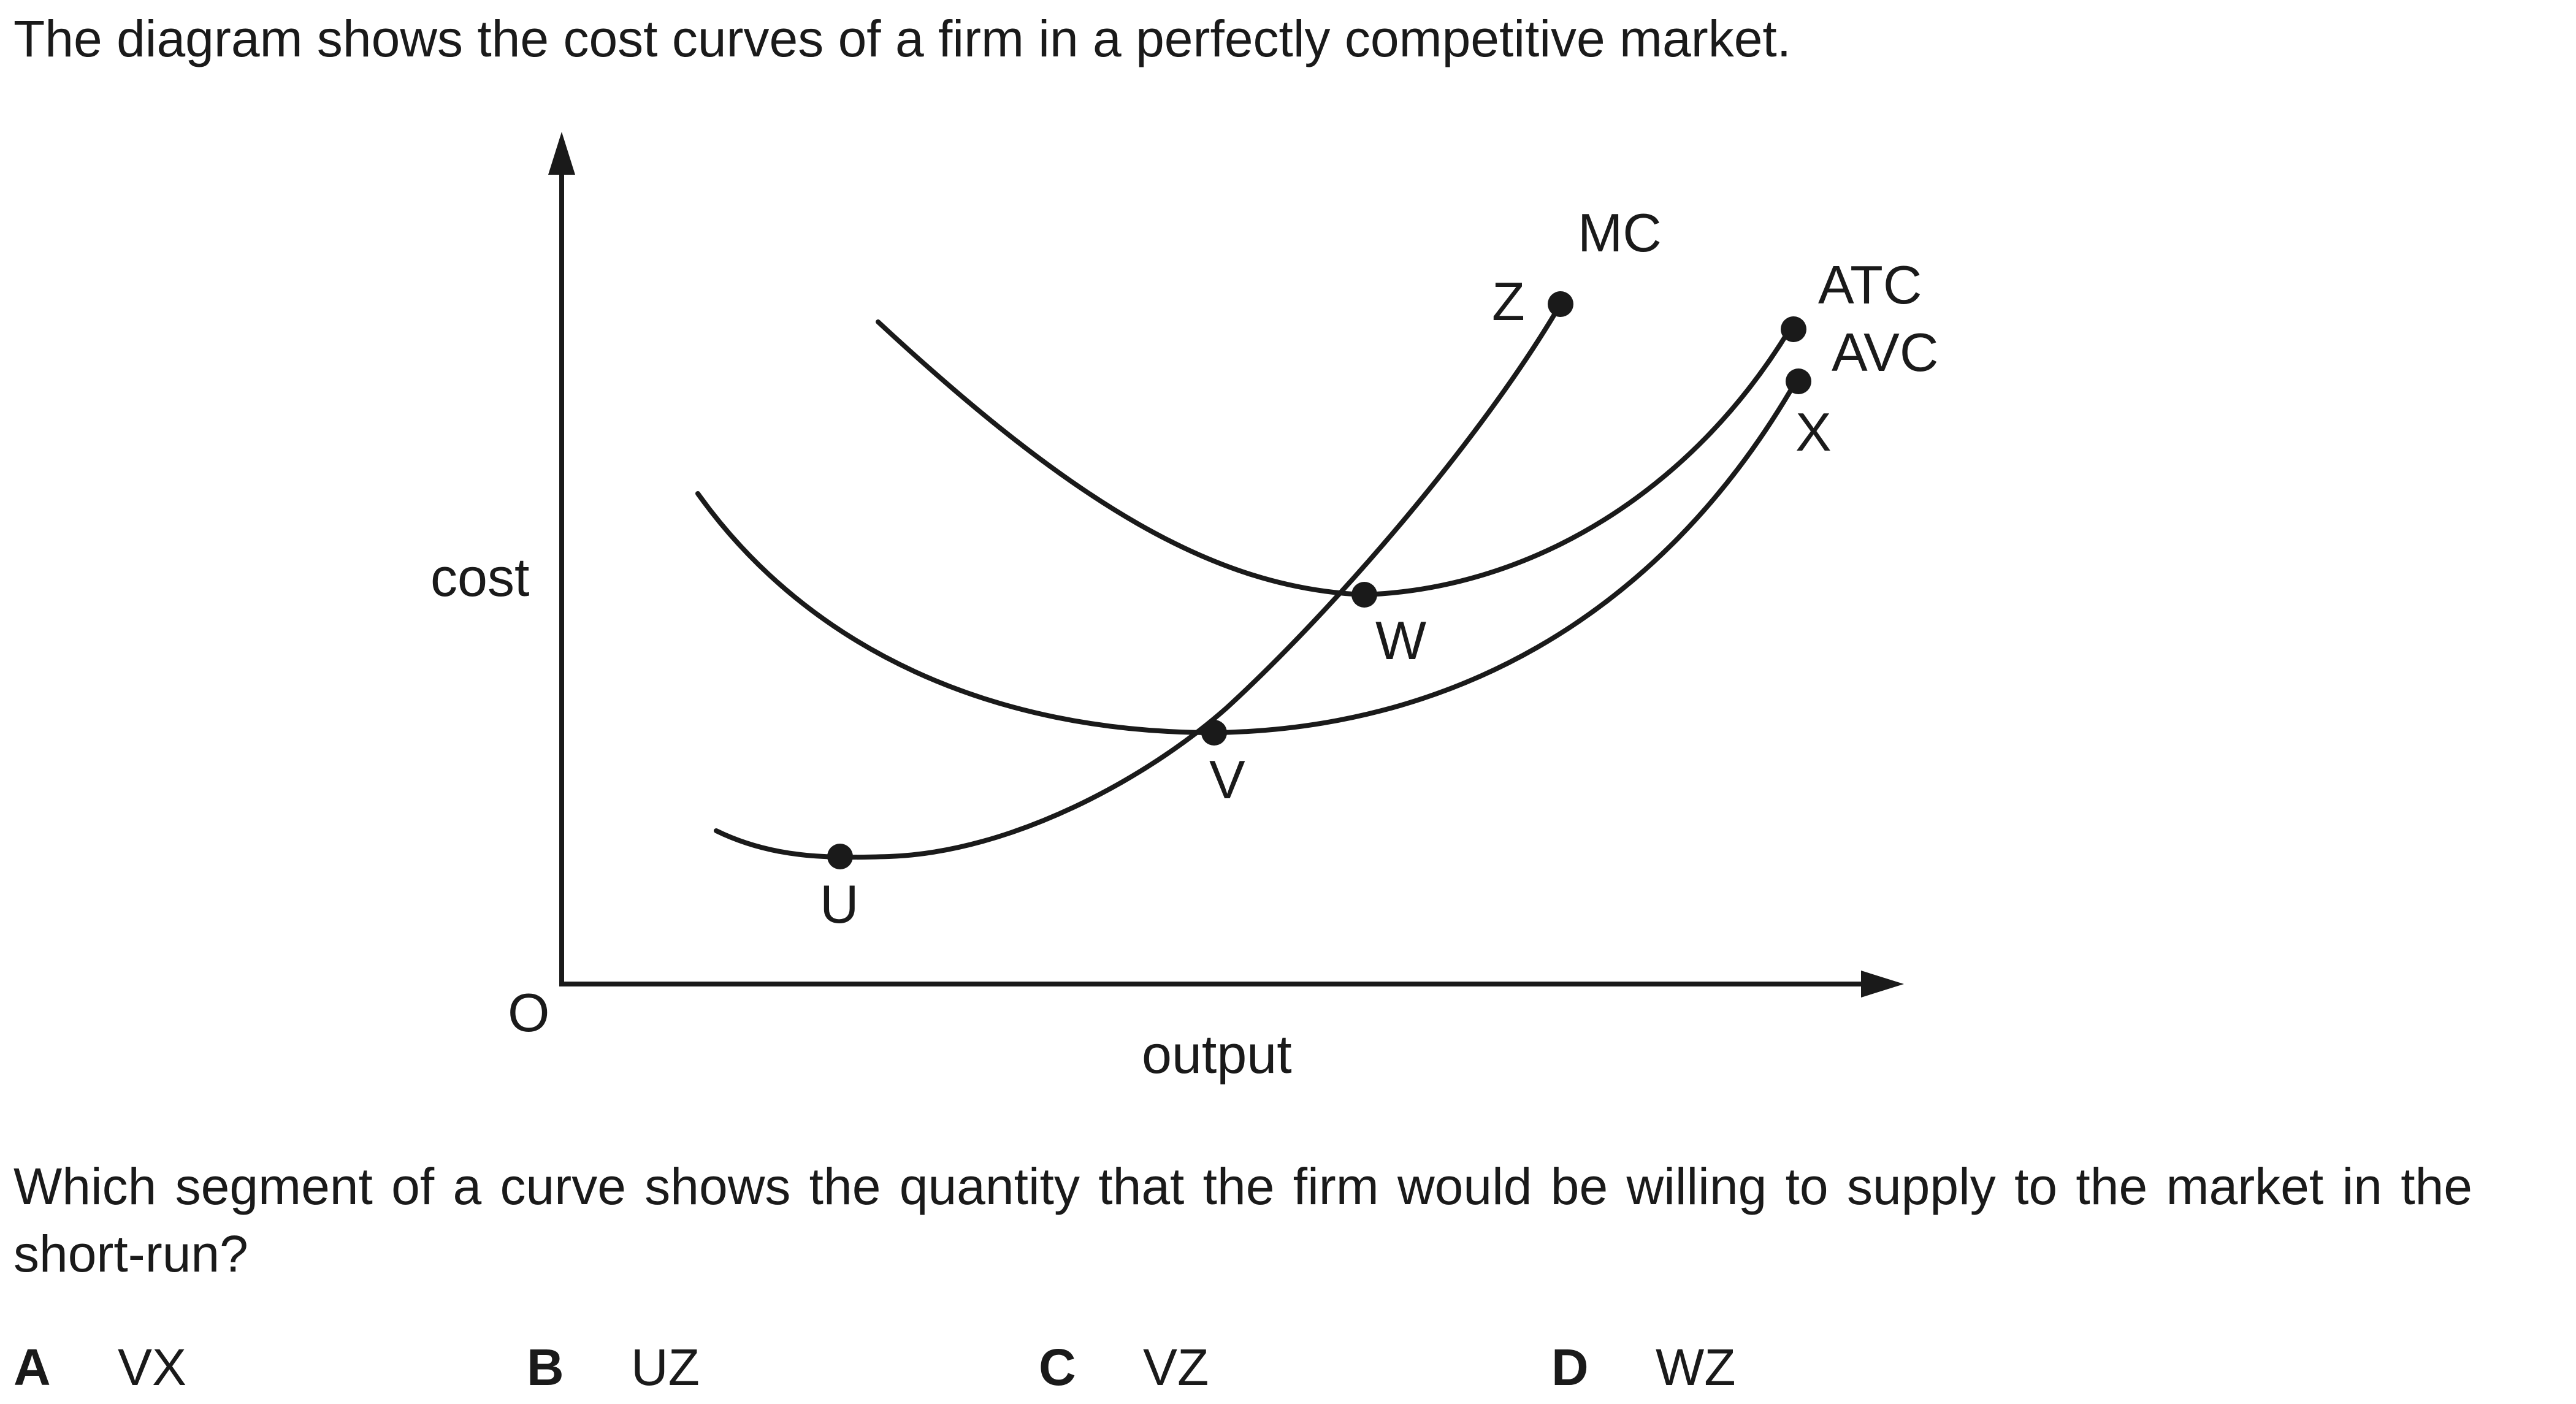 The width and height of the screenshot is (2576, 1404). What do you see at coordinates (1364, 595) in the screenshot?
I see `point-w-dot` at bounding box center [1364, 595].